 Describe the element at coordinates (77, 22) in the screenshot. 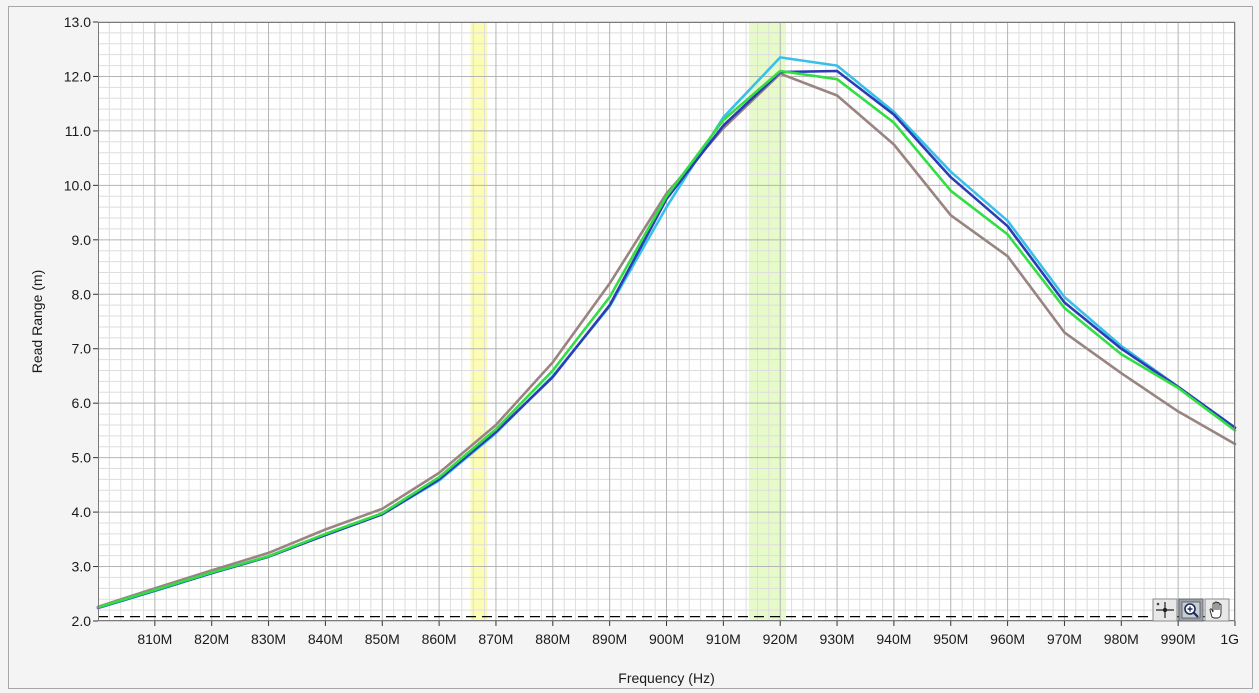

I see `y-tick-label: 13.0` at that location.